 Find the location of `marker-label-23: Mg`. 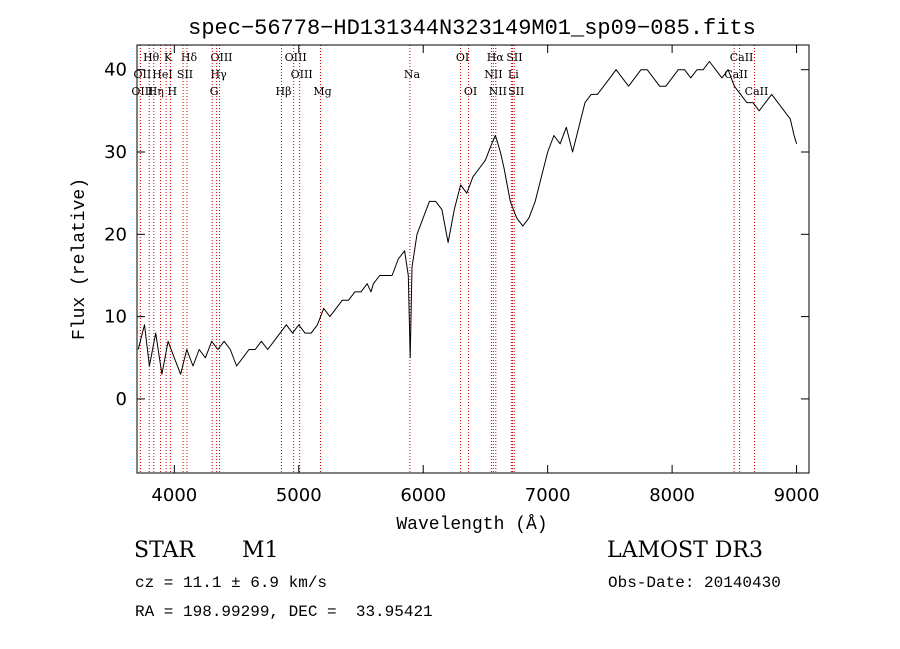

marker-label-23: Mg is located at coordinates (322, 91).